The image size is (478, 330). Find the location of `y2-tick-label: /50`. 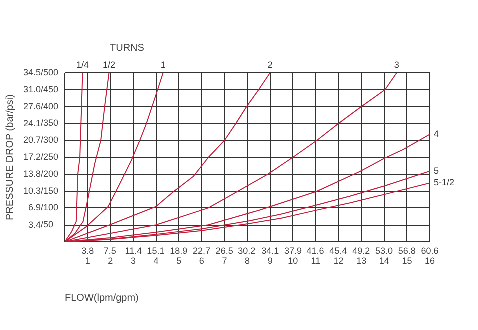

y2-tick-label: /50 is located at coordinates (47, 225).